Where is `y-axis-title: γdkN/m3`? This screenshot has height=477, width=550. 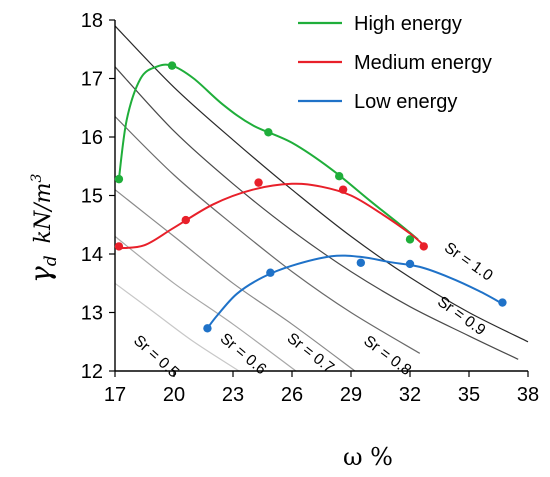 y-axis-title: γdkN/m3 is located at coordinates (42, 228).